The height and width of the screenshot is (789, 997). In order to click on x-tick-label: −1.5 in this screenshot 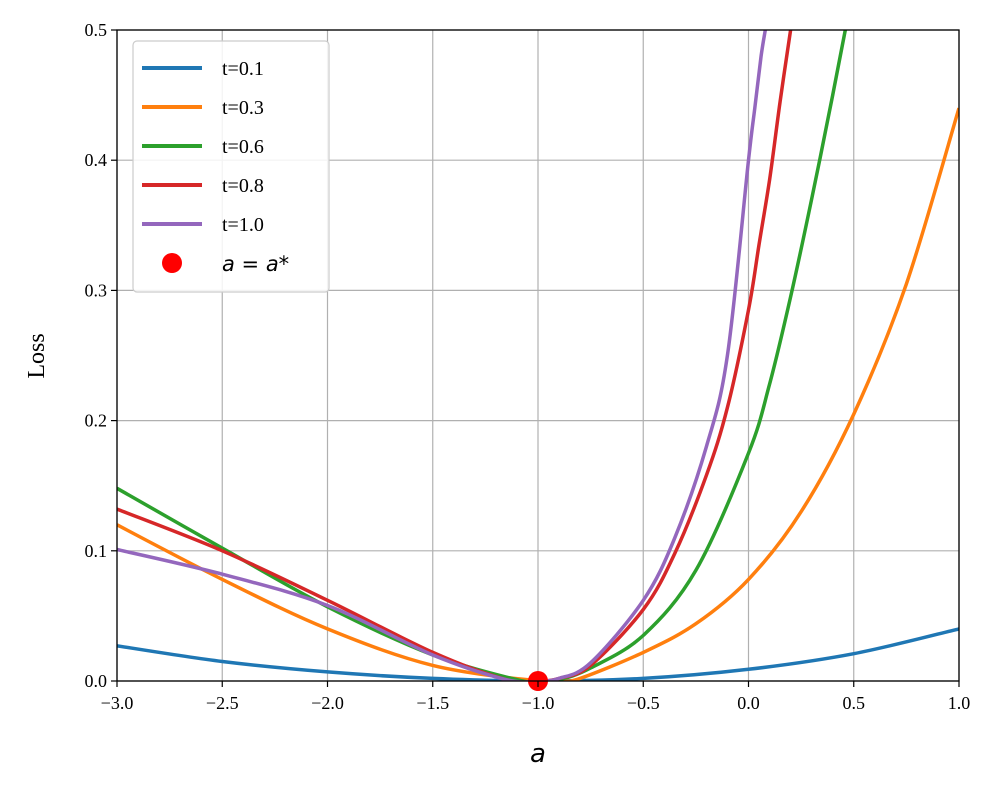, I will do `click(432, 703)`.